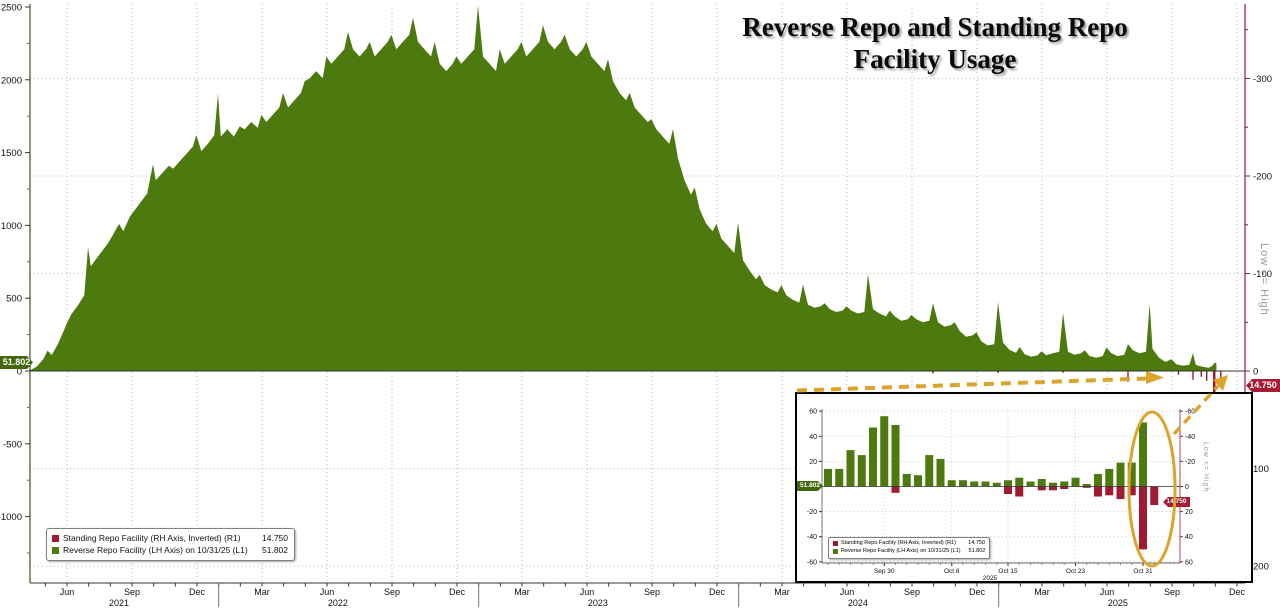 This screenshot has height=609, width=1280. I want to click on inset-reverse-repo-badge: 51.802, so click(810, 486).